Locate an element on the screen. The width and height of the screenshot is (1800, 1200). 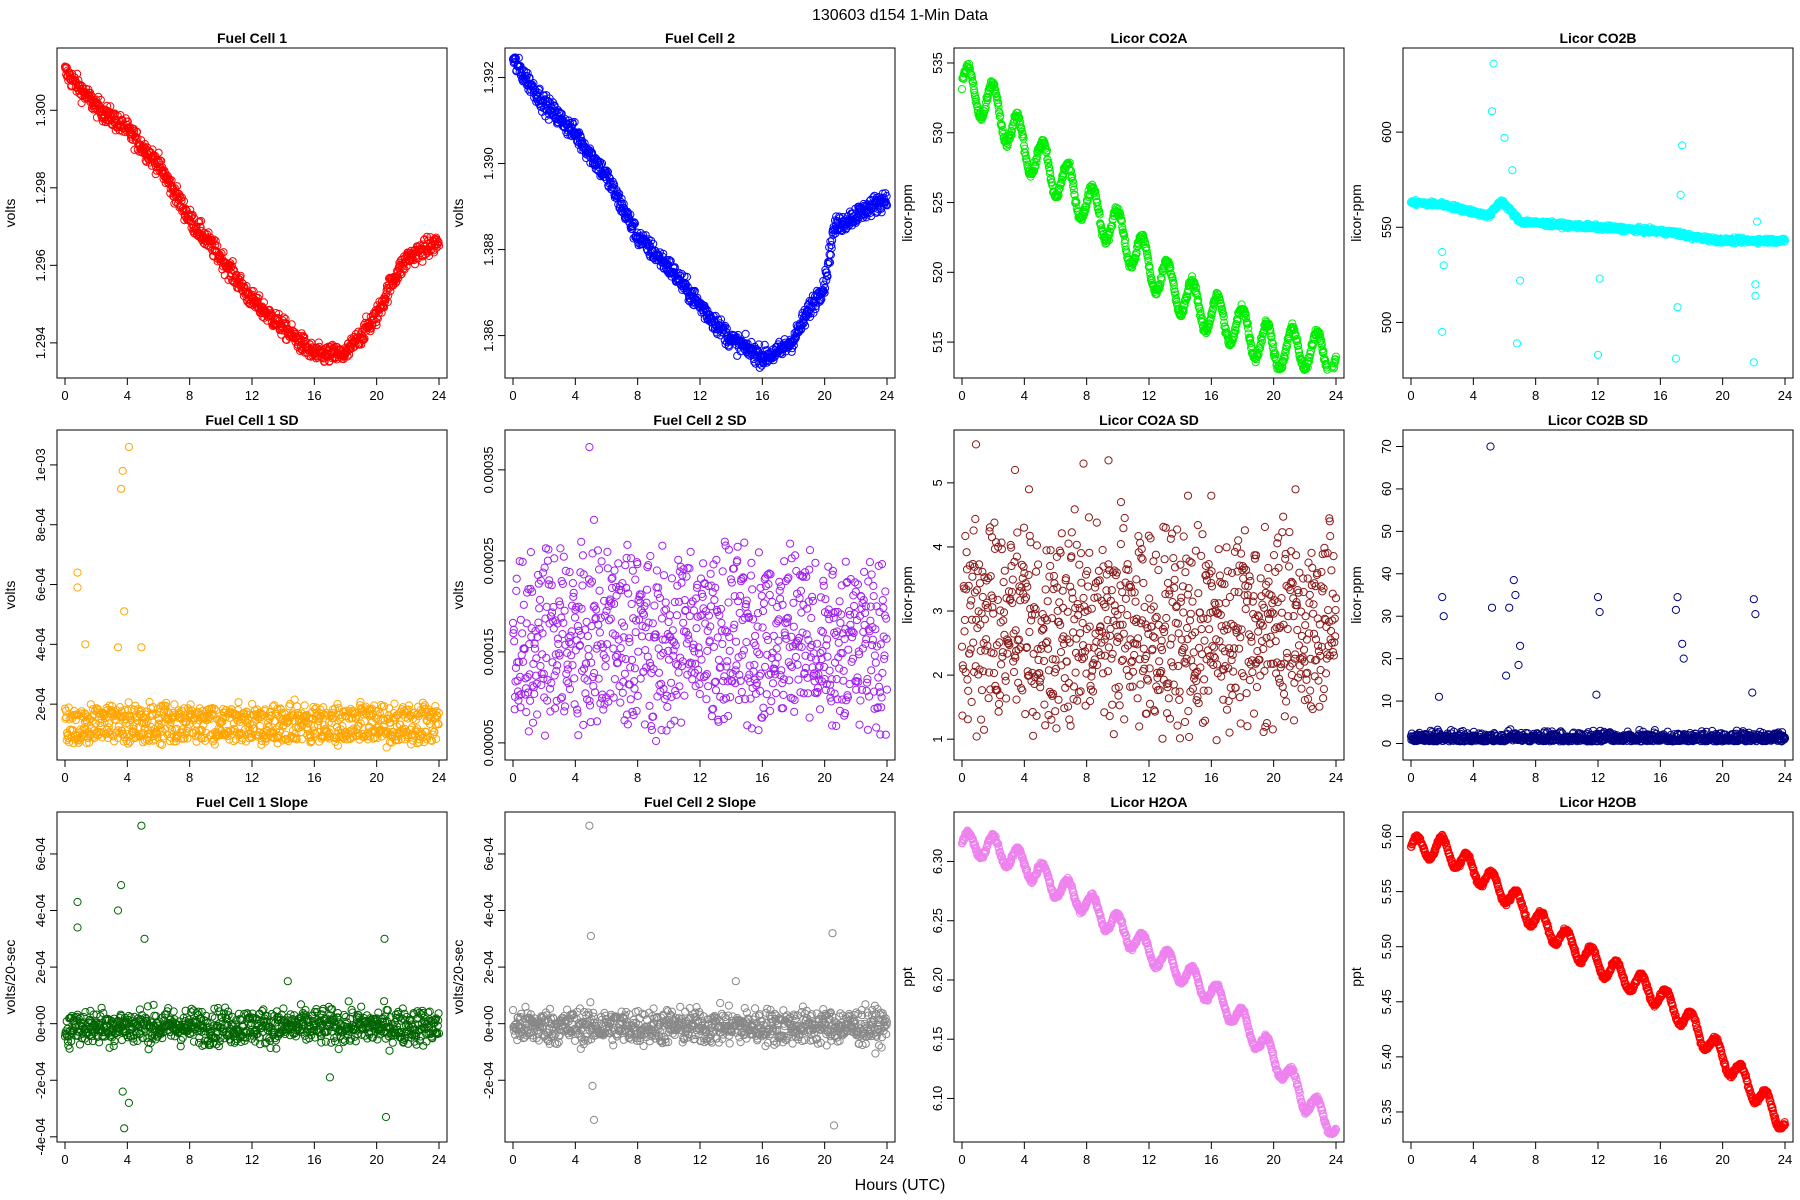
y-tick-label: 1.300 is located at coordinates (40, 110).